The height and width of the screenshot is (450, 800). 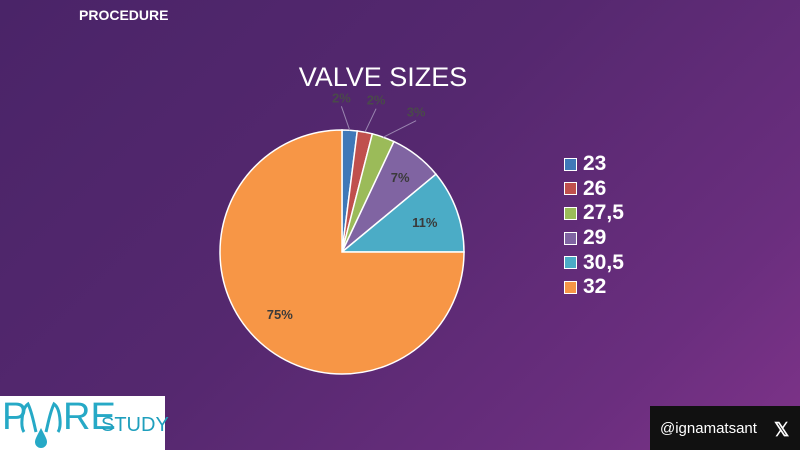 I want to click on legend-label: 30,5, so click(x=603, y=262).